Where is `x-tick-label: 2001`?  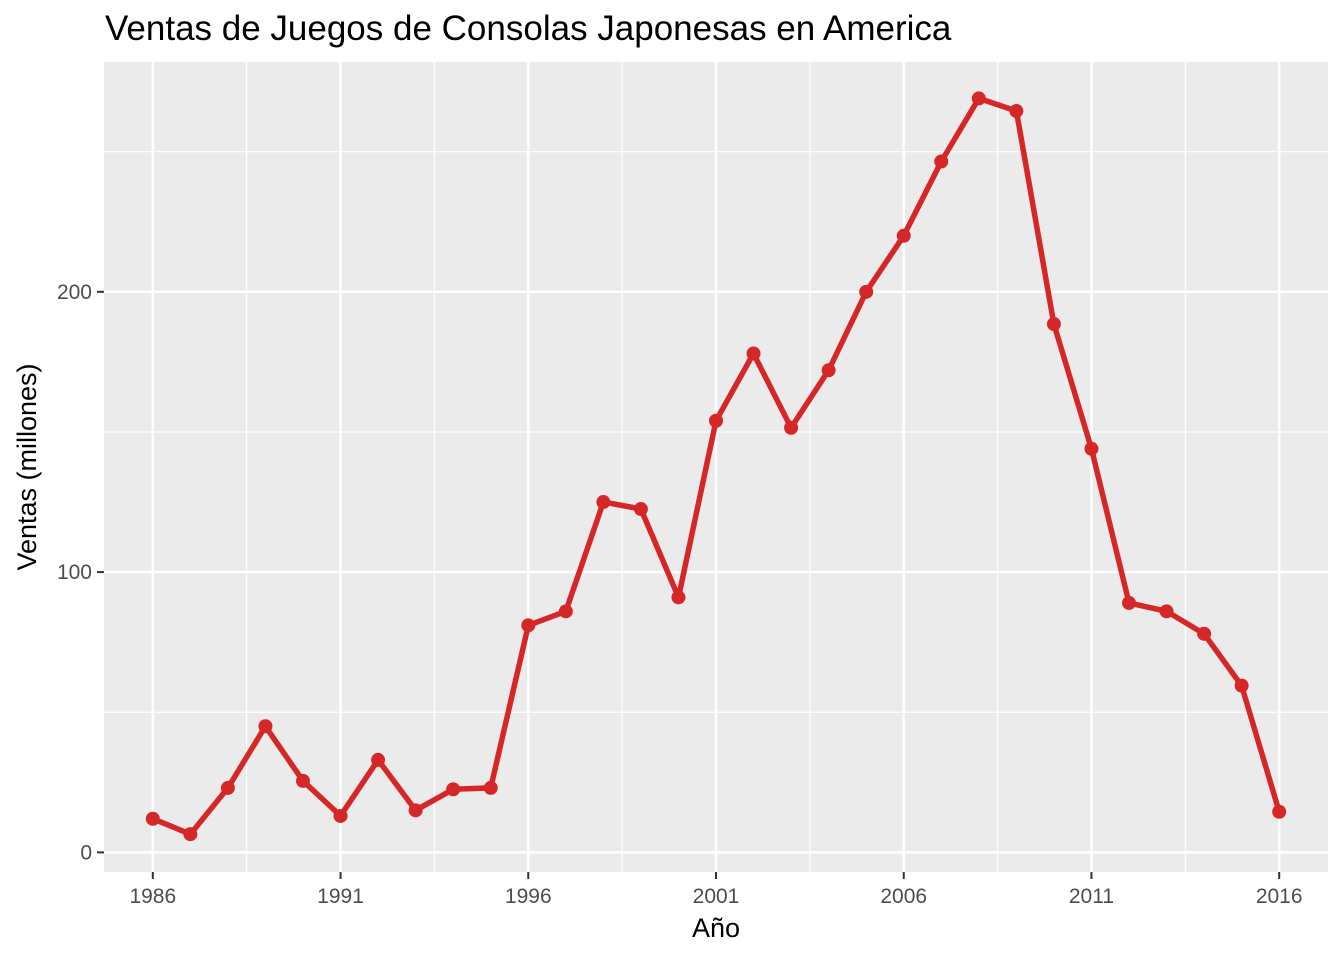
x-tick-label: 2001 is located at coordinates (716, 896).